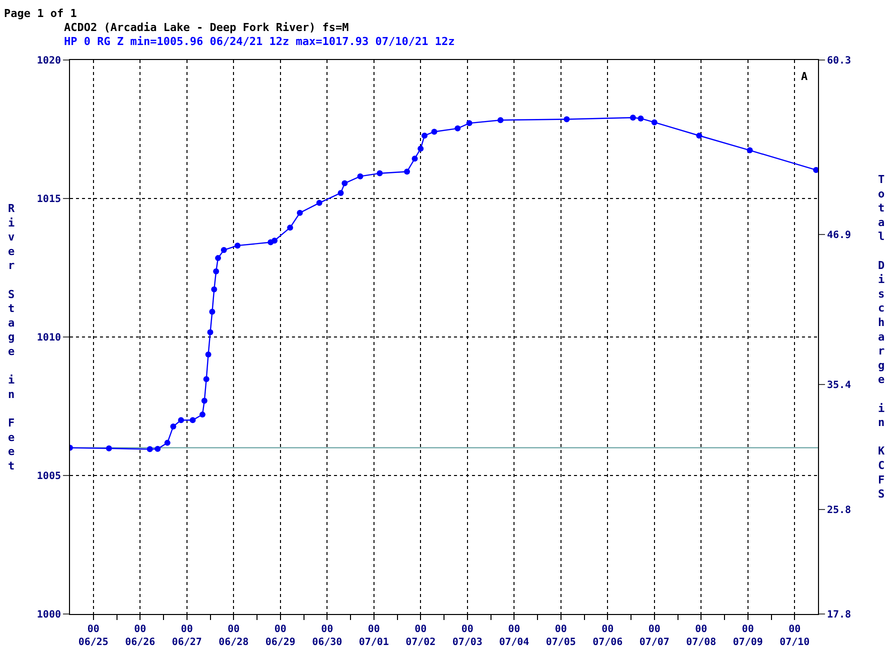 The width and height of the screenshot is (890, 660). I want to click on text: Page 1 of 1, so click(41, 13).